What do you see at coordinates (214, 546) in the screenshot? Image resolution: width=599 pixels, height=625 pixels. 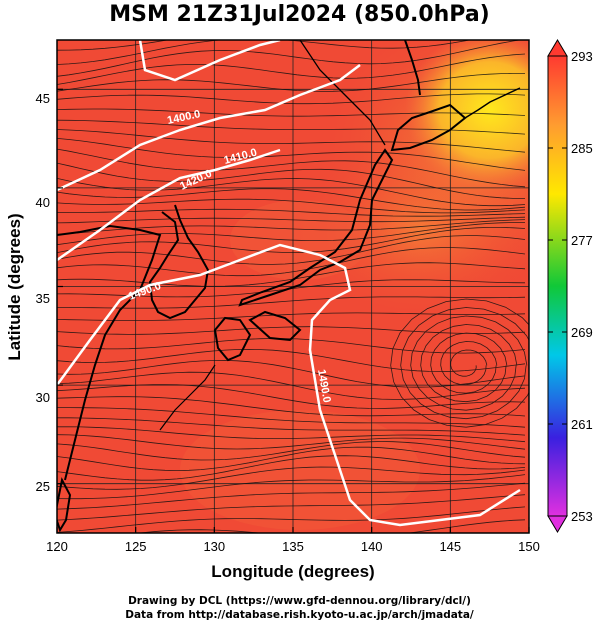 I see `x-tick-label: 130` at bounding box center [214, 546].